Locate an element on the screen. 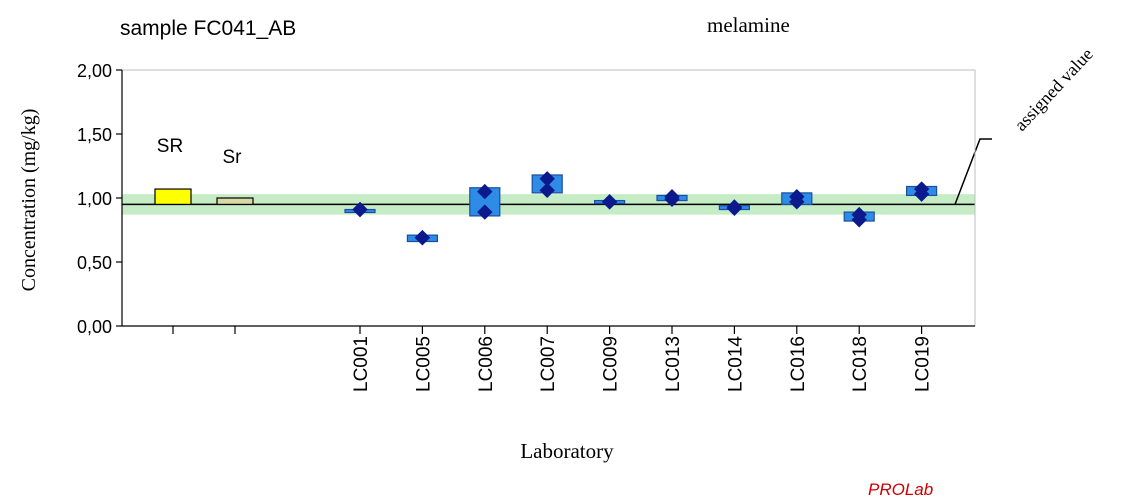  assigned-value-label: assigned value is located at coordinates (1053, 89).